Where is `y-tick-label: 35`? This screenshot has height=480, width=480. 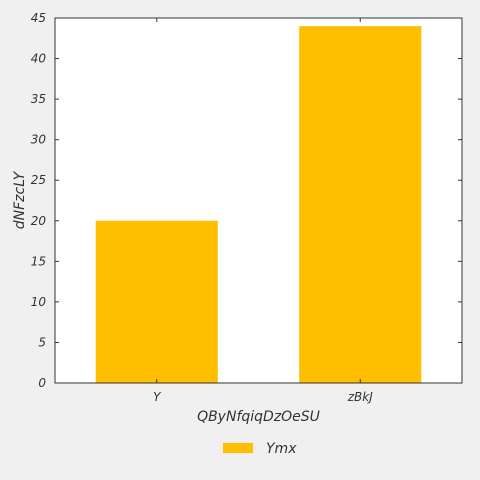 y-tick-label: 35 is located at coordinates (38, 99).